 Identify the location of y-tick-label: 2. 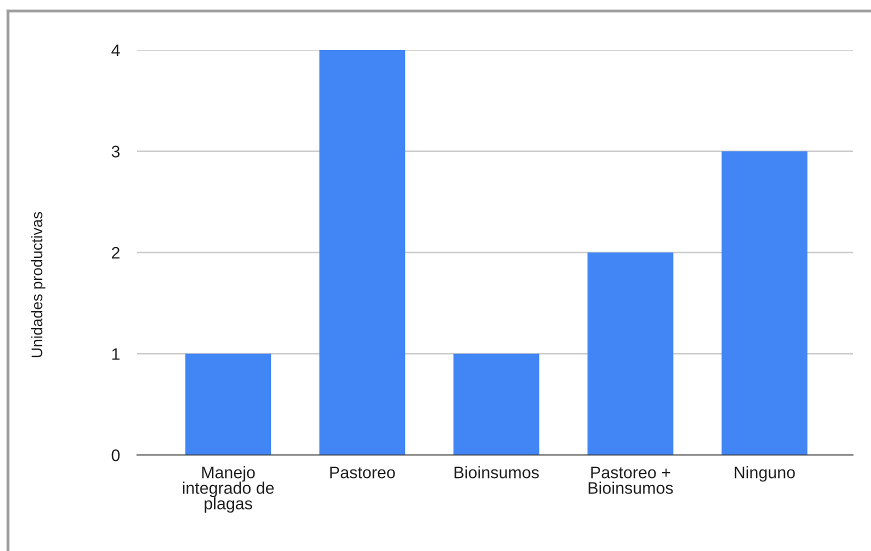
(116, 252).